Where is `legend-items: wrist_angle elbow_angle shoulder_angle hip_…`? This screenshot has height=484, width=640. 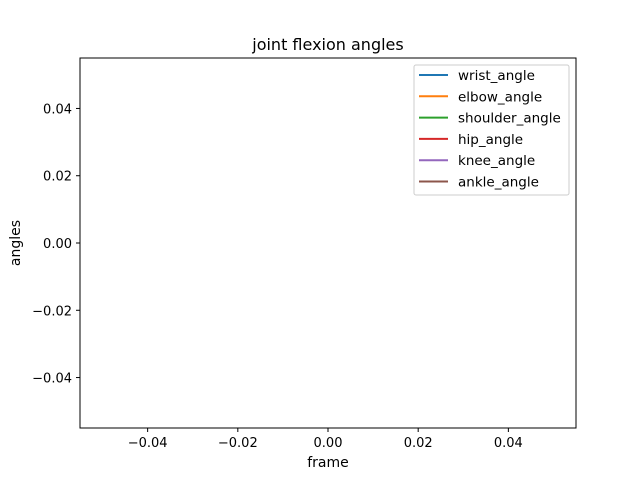
legend-items: wrist_angle elbow_angle shoulder_angle hip_… is located at coordinates (490, 129).